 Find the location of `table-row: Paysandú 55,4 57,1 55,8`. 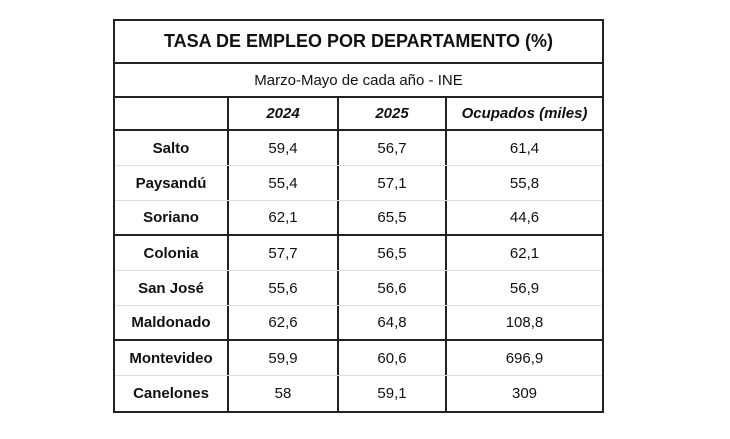

table-row: Paysandú 55,4 57,1 55,8 is located at coordinates (358, 183).